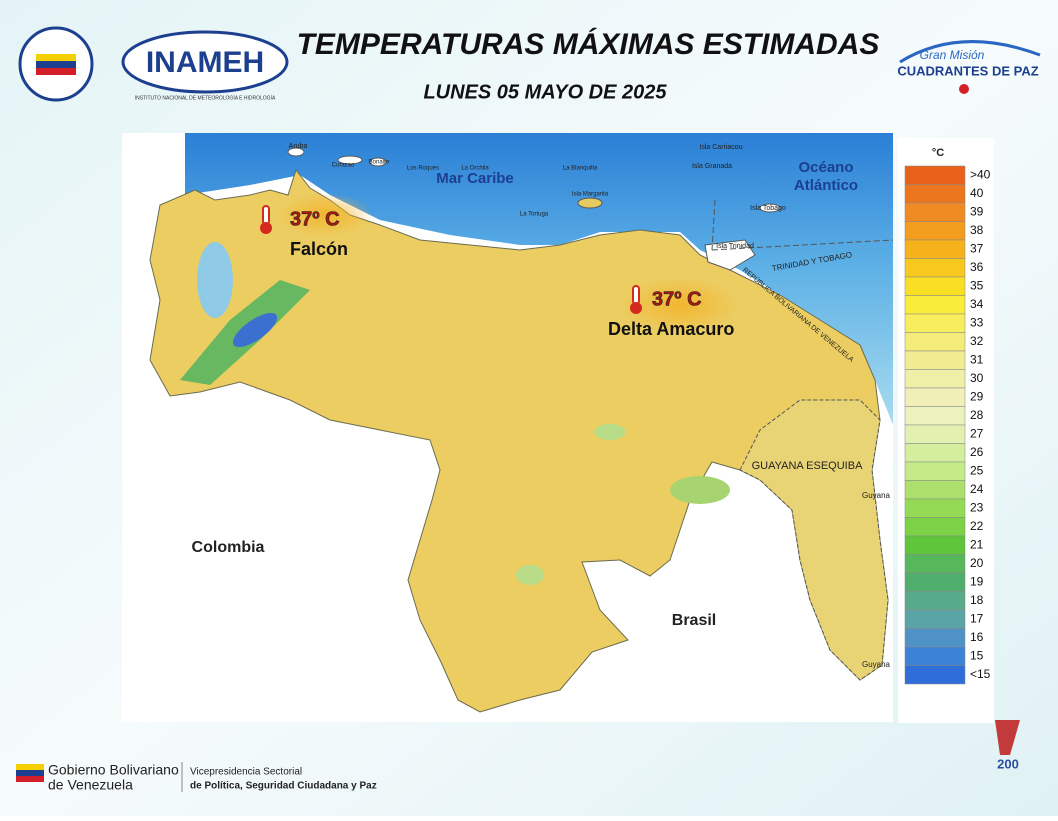 The image size is (1058, 821). I want to click on map-label: Isla Trinidad, so click(735, 246).